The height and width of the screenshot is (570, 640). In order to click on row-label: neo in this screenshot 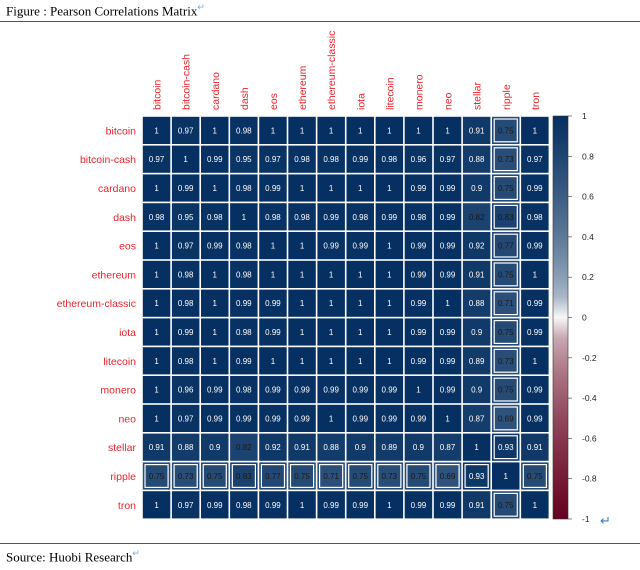, I will do `click(127, 419)`.